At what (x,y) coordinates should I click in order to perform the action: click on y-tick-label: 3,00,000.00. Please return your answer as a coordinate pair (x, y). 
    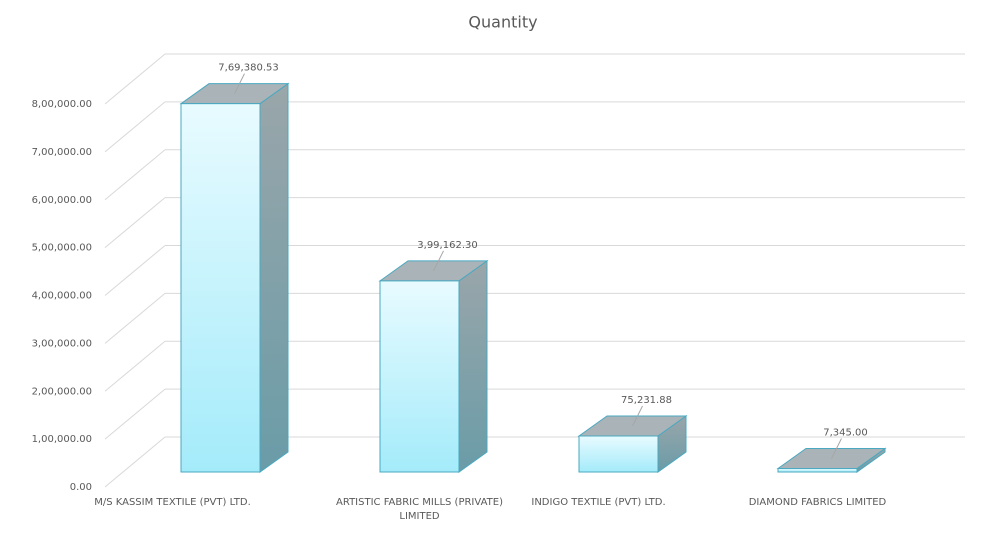
    Looking at the image, I should click on (62, 343).